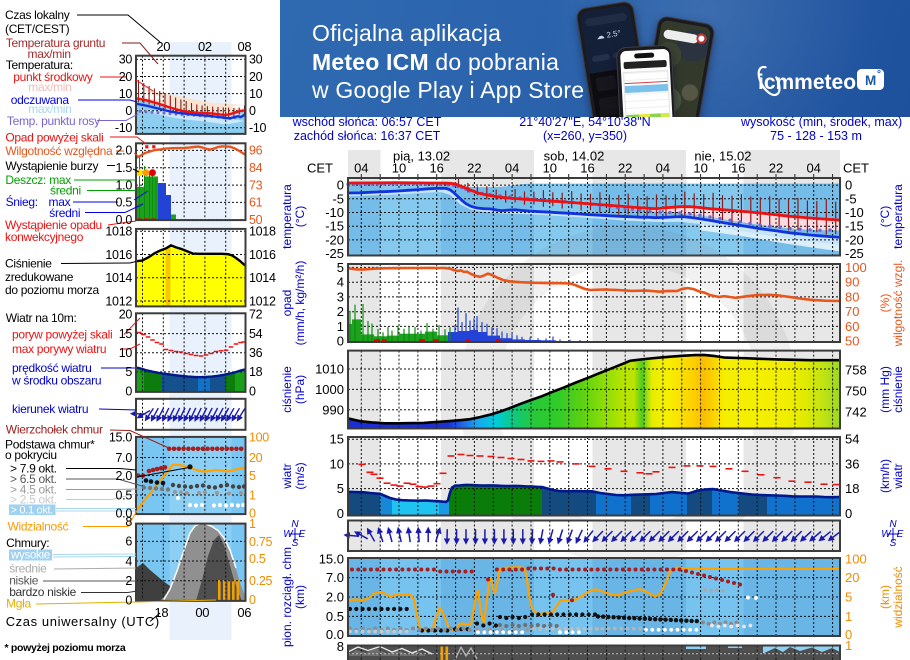 This screenshot has width=910, height=660. Describe the element at coordinates (124, 151) in the screenshot. I see `svg-text: 2.0` at that location.